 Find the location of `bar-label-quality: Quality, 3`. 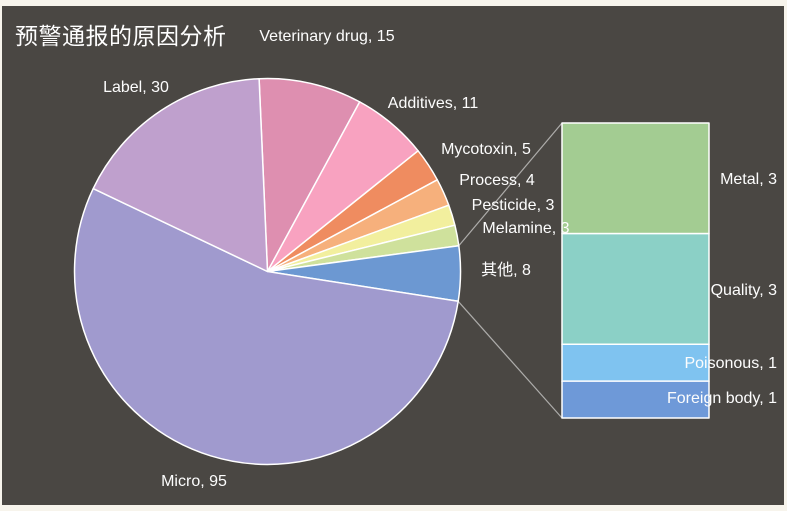

bar-label-quality: Quality, 3 is located at coordinates (743, 290).